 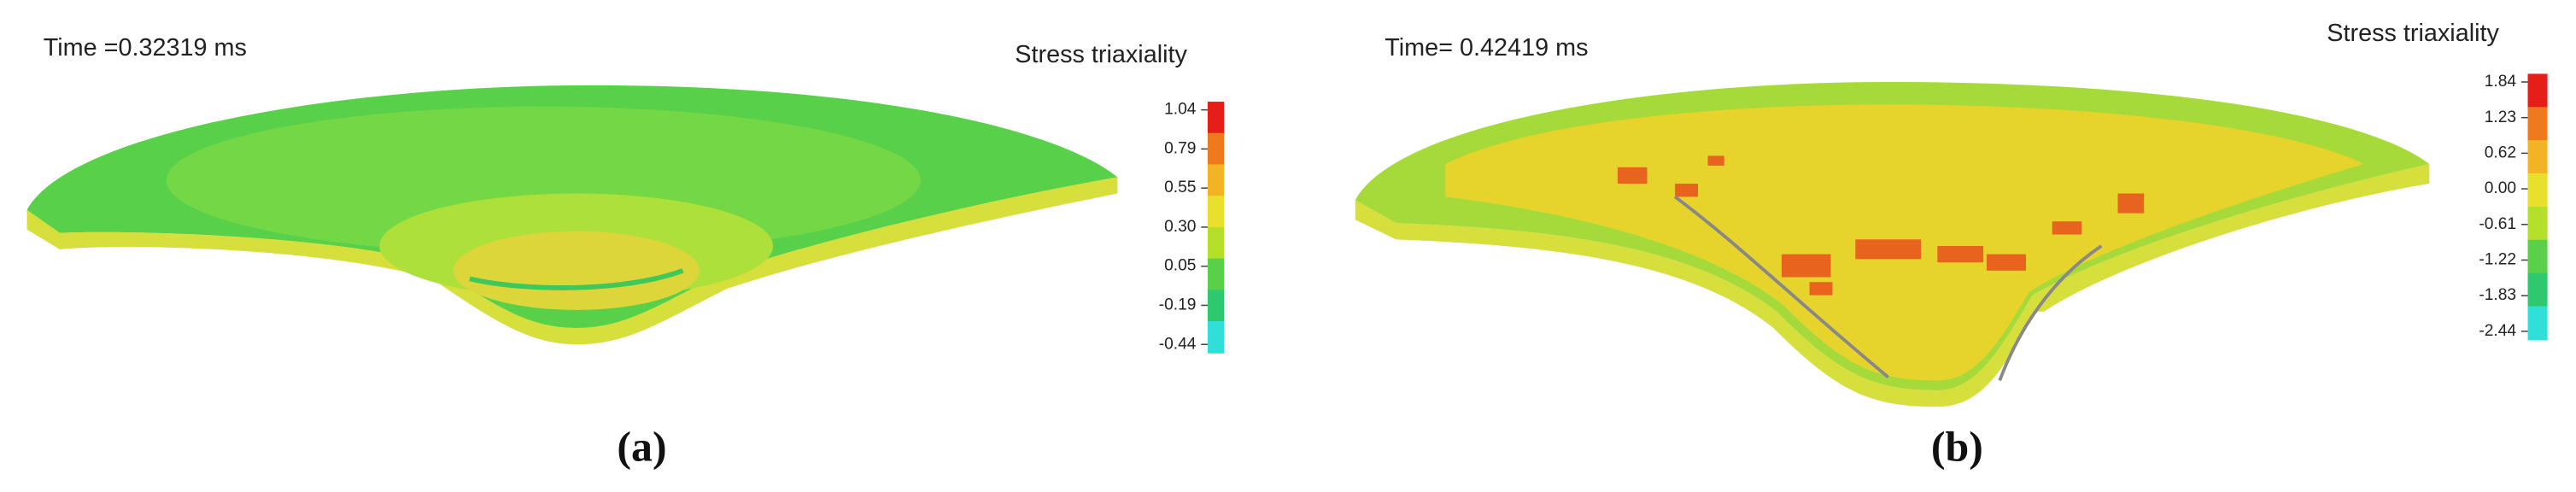 What do you see at coordinates (2497, 331) in the screenshot?
I see `tick-label: -2.44` at bounding box center [2497, 331].